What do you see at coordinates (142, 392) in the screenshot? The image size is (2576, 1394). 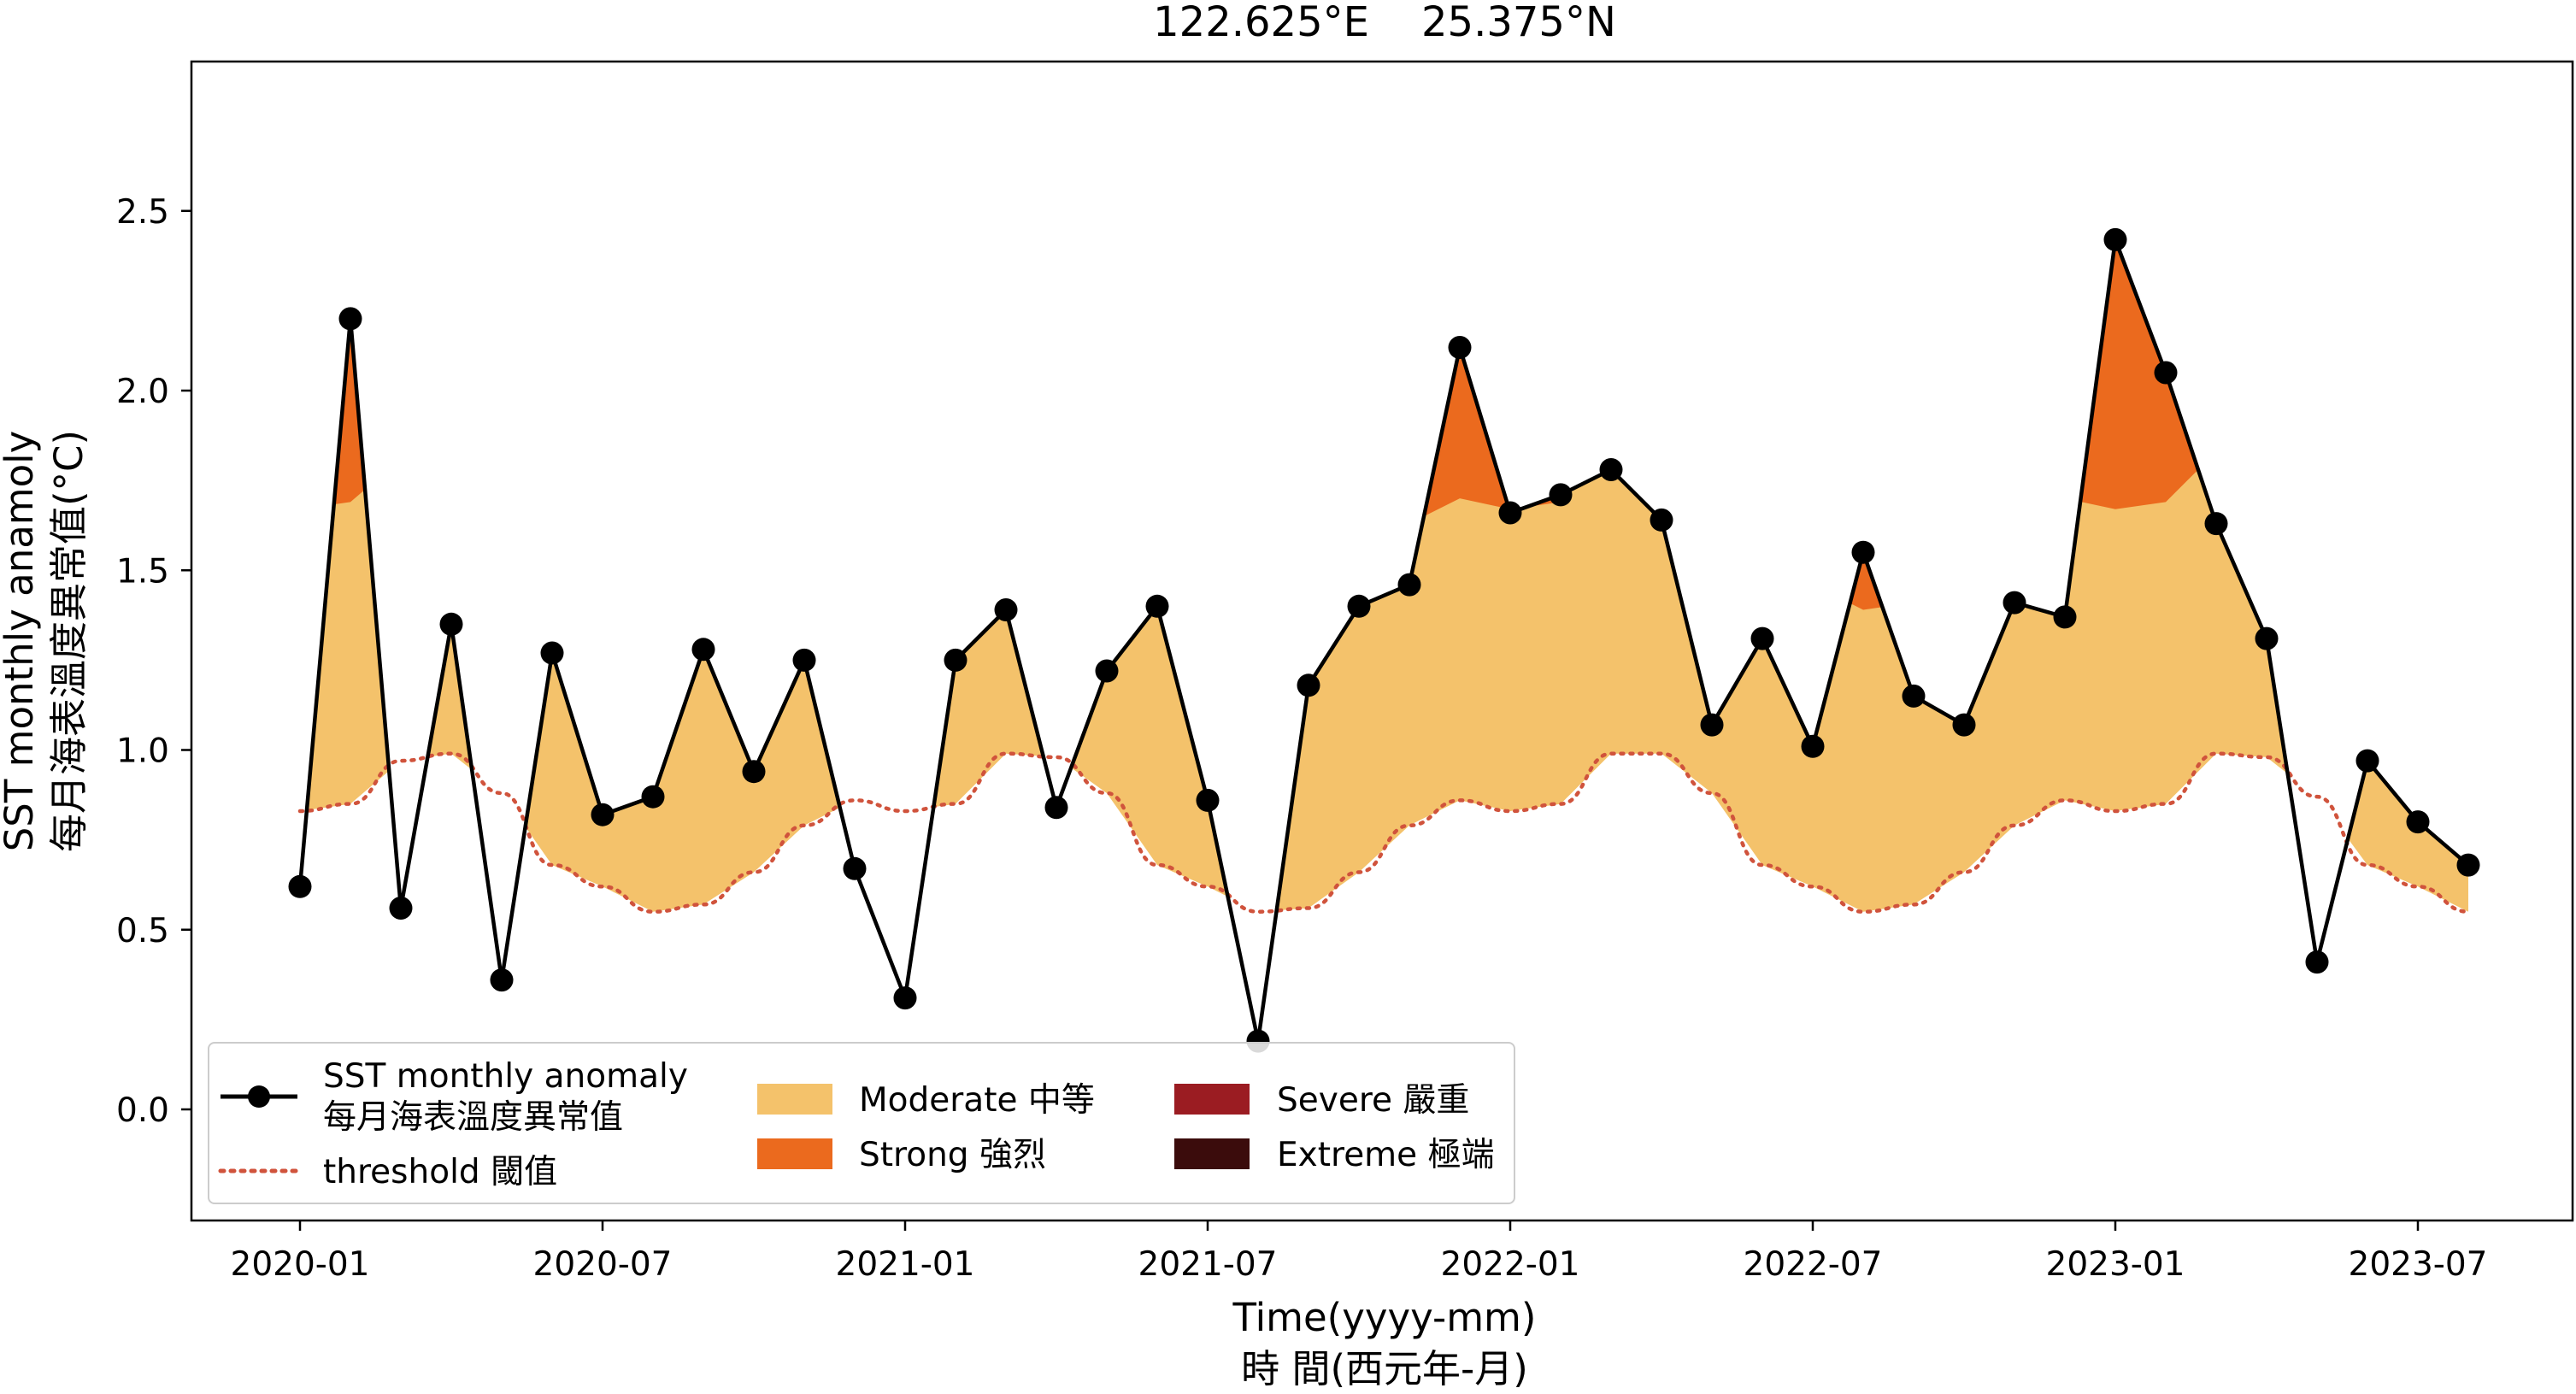 I see `y-tick-label: 2.0` at bounding box center [142, 392].